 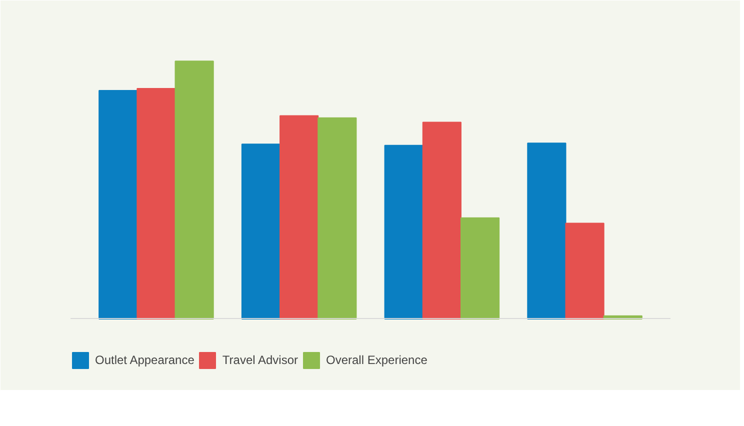 I want to click on legend-label: Overall Experience, so click(x=377, y=360).